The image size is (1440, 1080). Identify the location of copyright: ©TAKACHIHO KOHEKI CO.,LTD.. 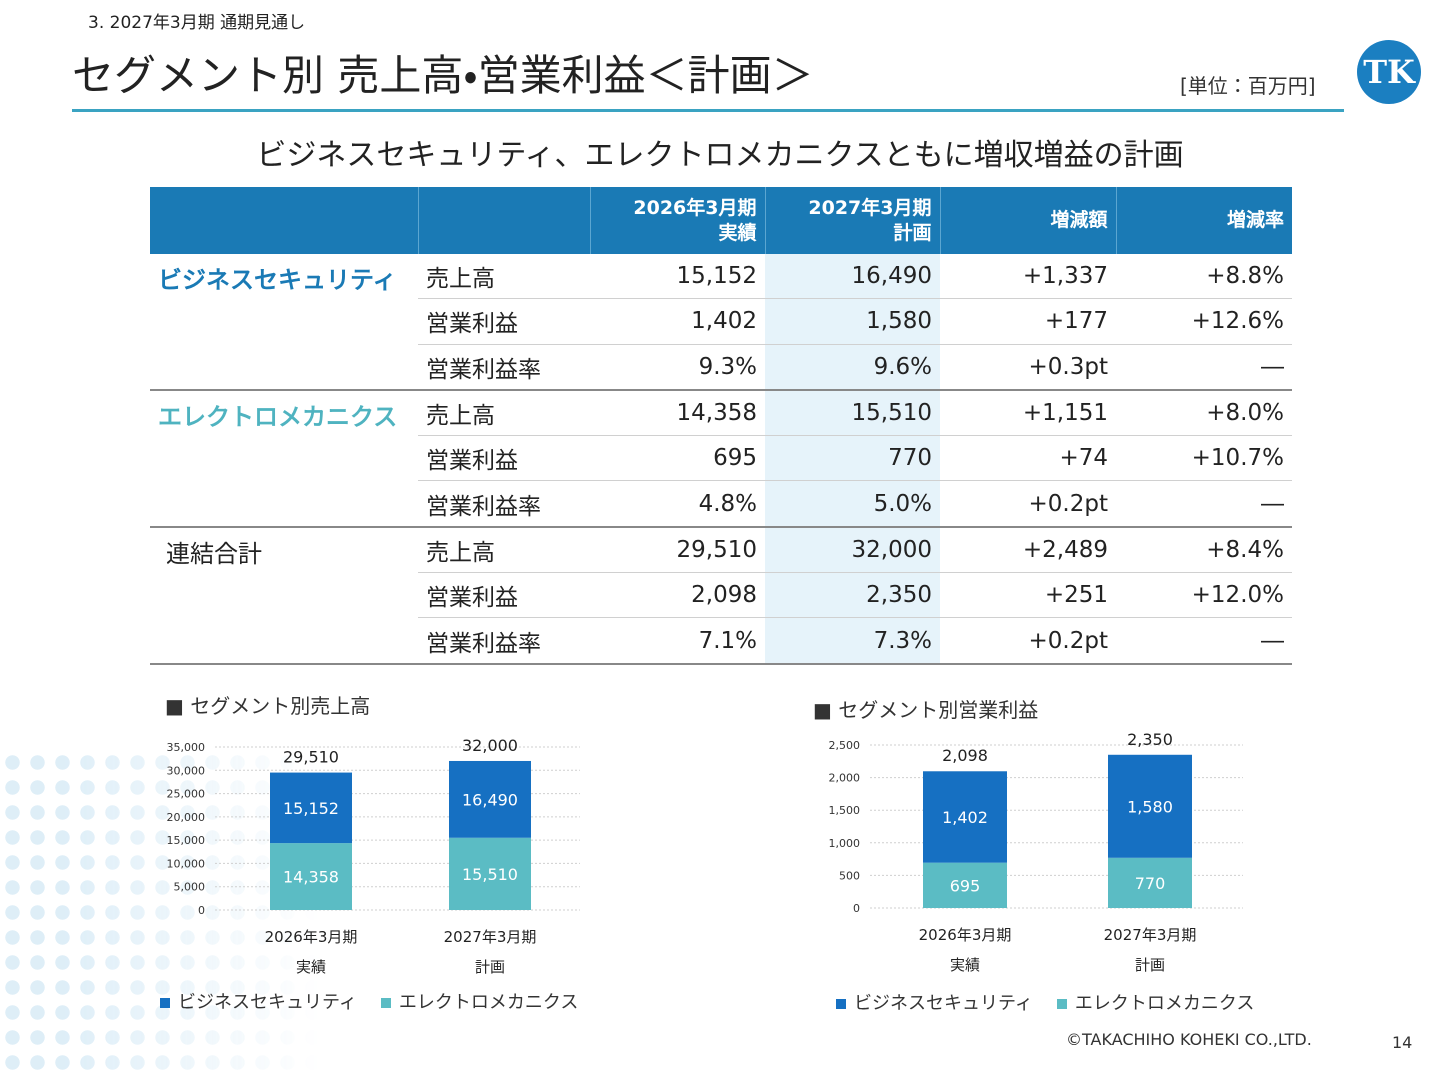
(1189, 1039).